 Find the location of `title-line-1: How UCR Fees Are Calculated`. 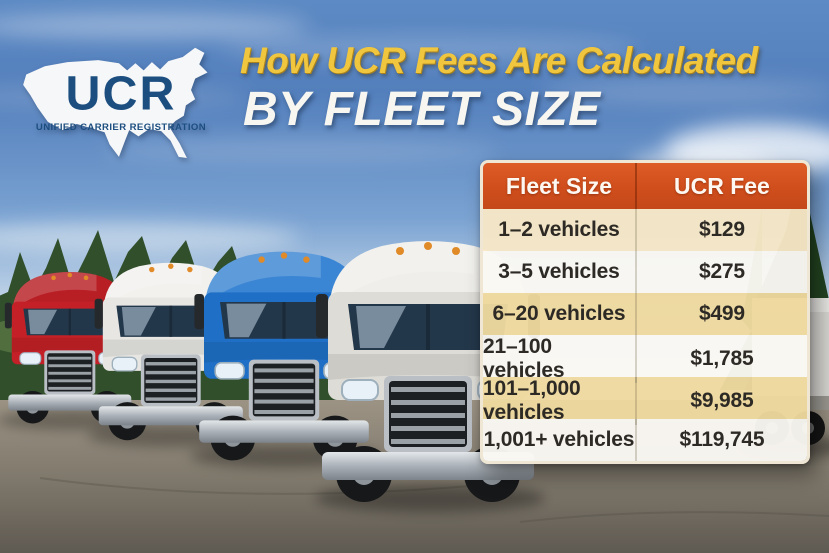

title-line-1: How UCR Fees Are Calculated is located at coordinates (499, 60).